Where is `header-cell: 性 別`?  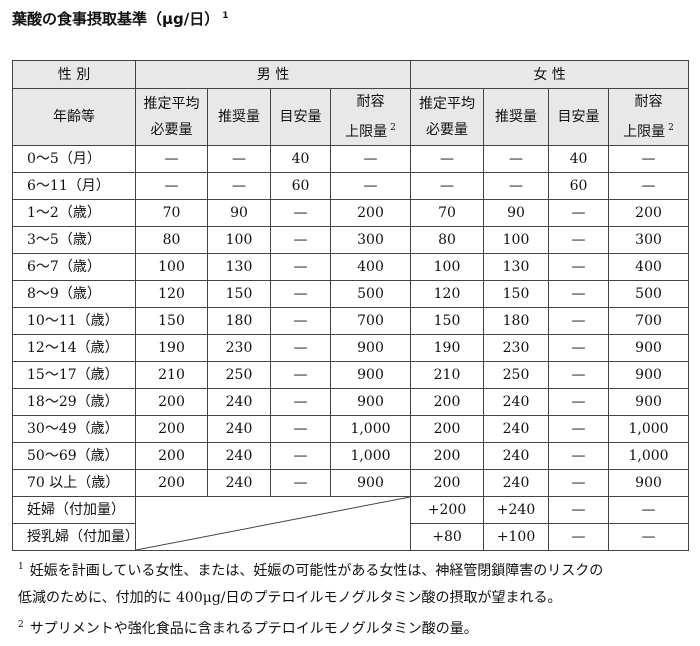
header-cell: 性 別 is located at coordinates (74, 74).